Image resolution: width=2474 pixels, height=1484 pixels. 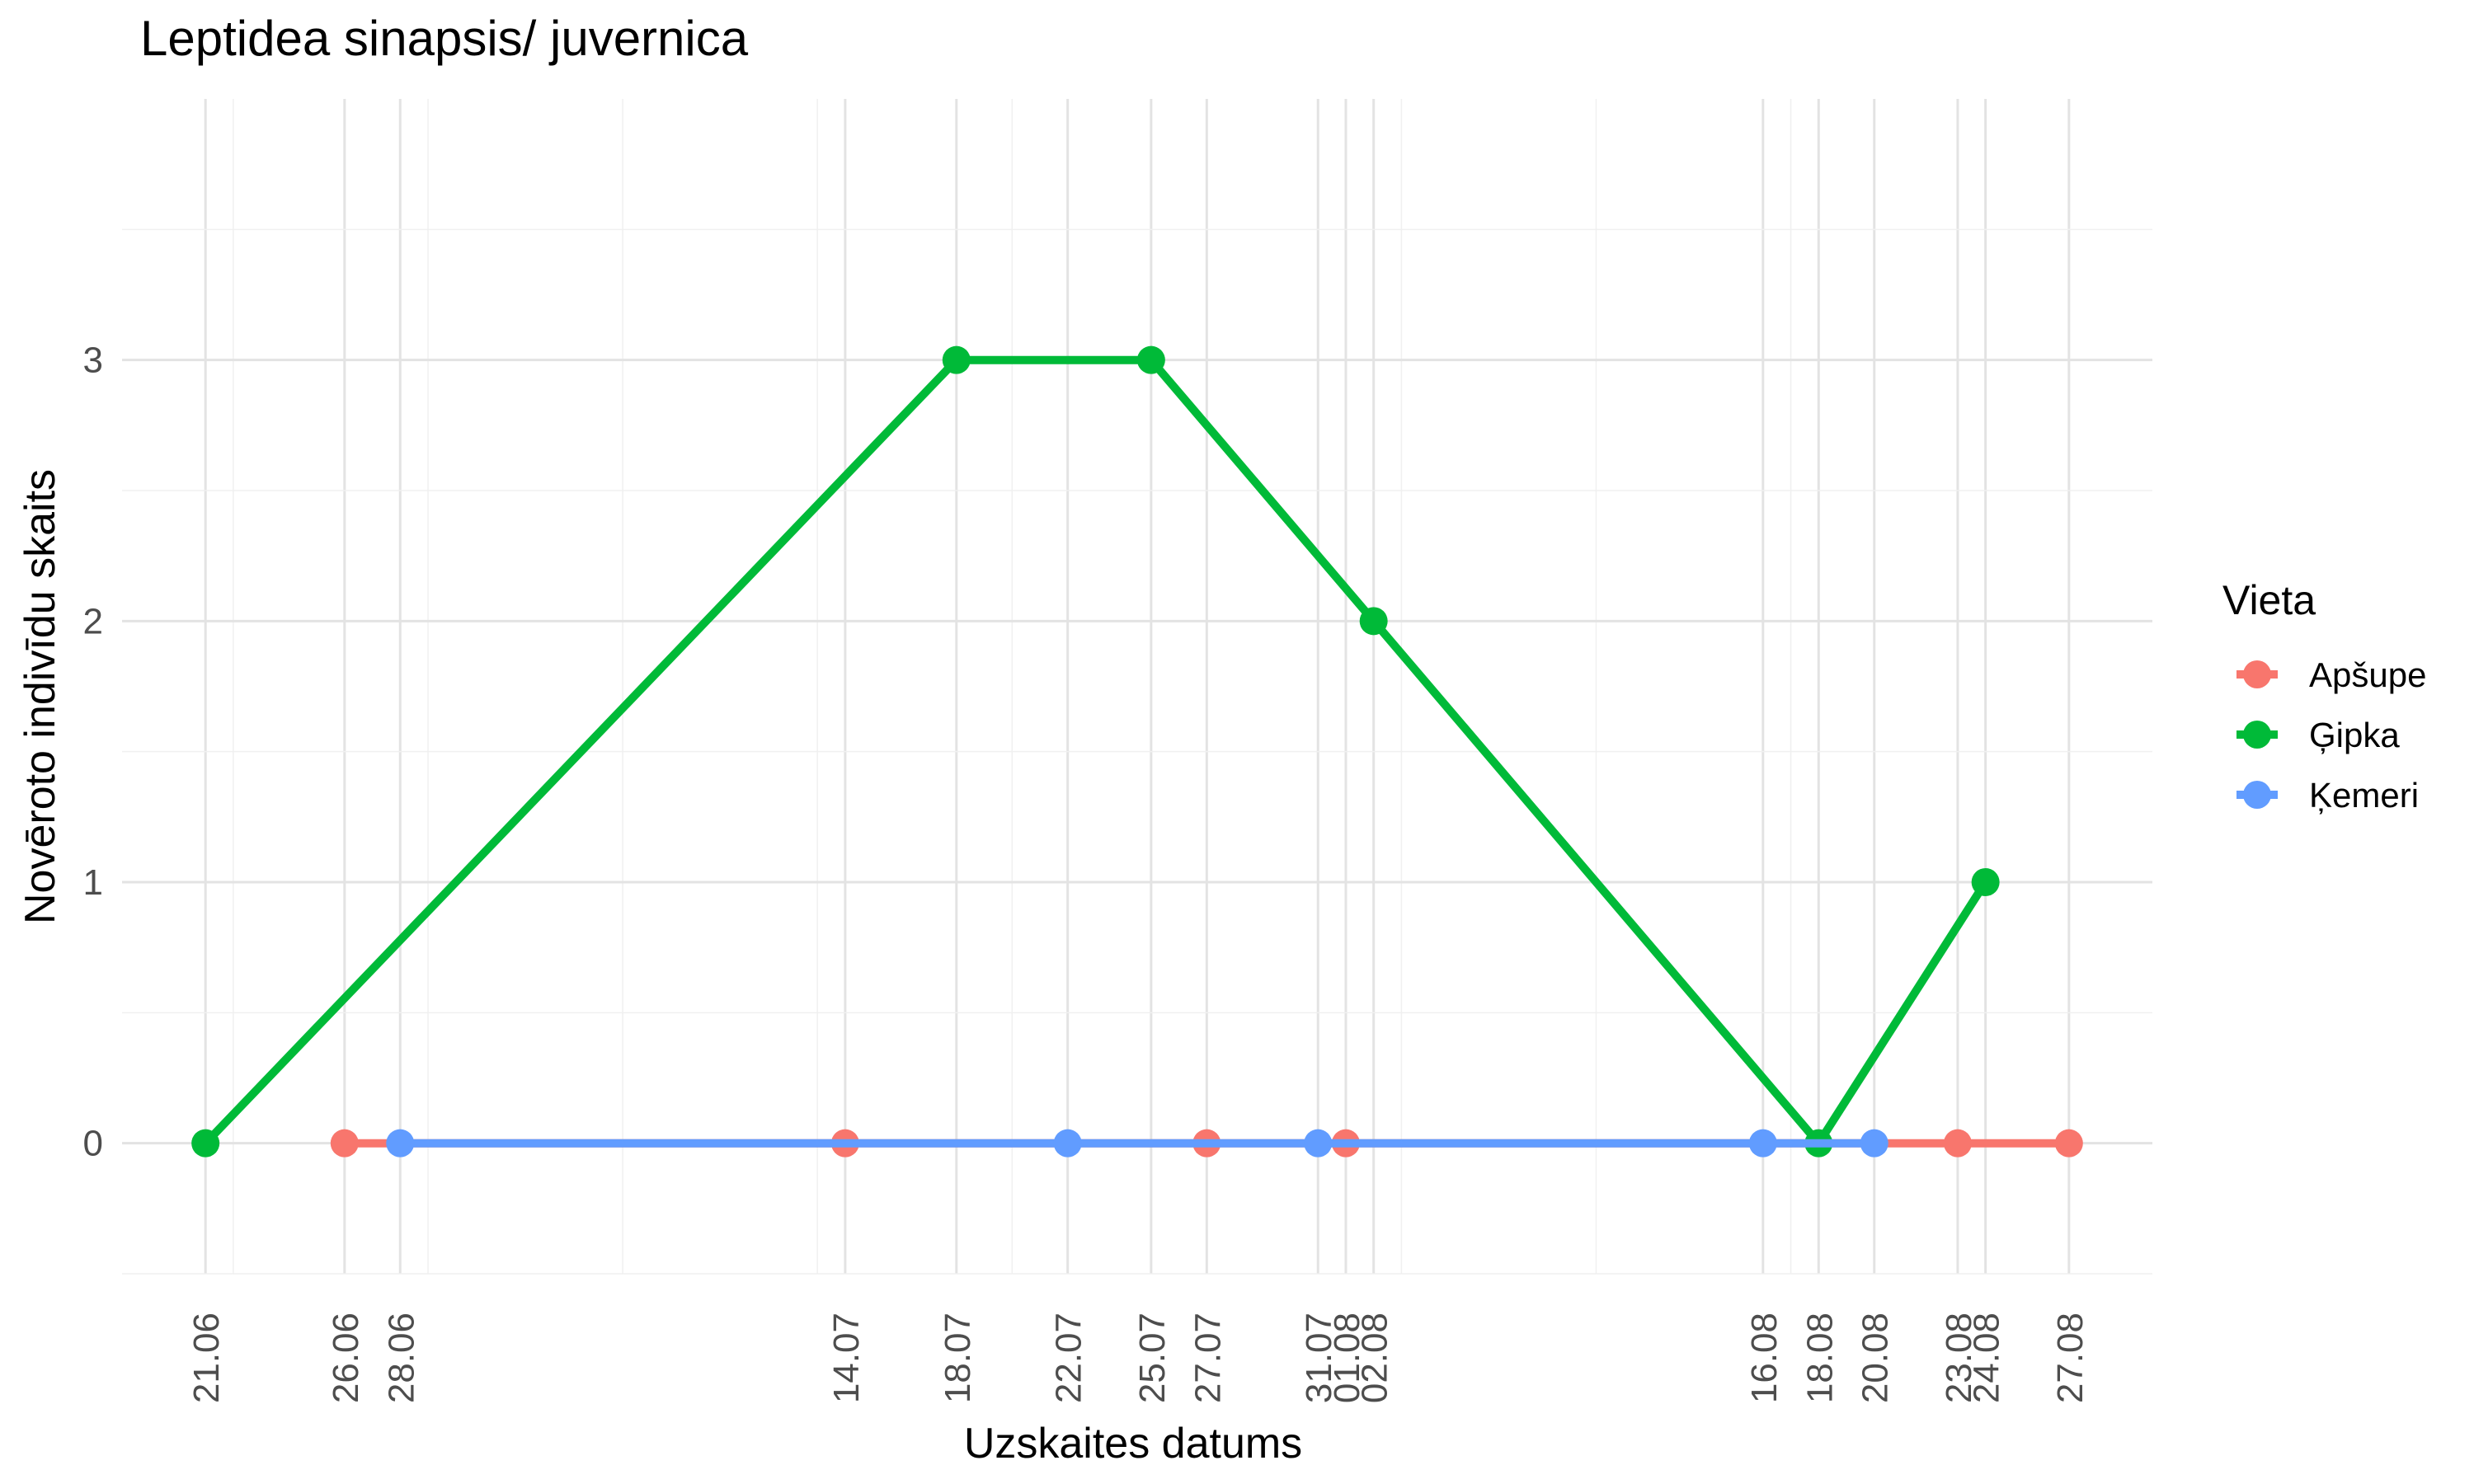 I want to click on x-tick-label: 23.08, so click(x=1959, y=1358).